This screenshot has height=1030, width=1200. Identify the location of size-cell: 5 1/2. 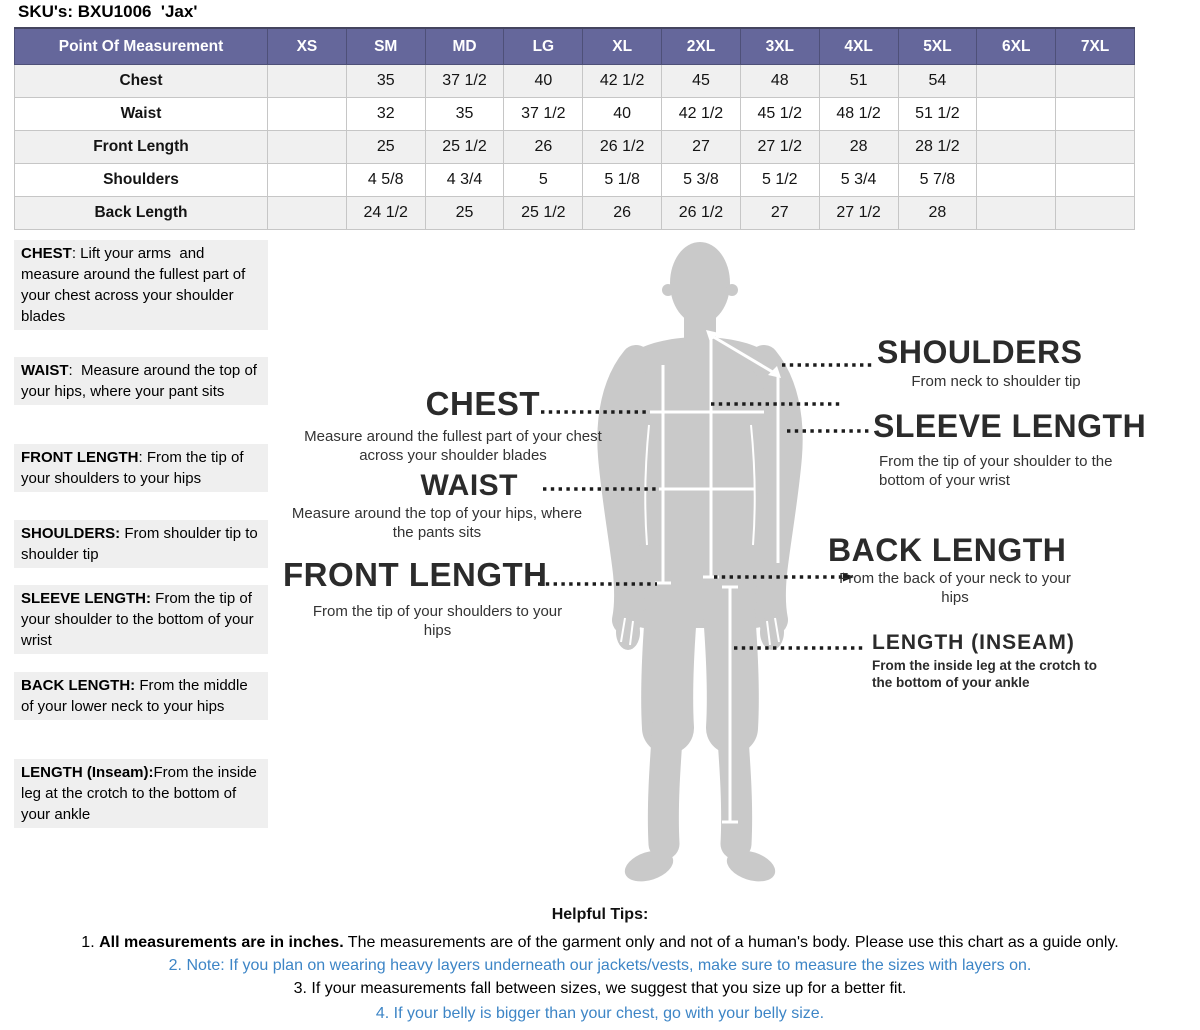
(779, 180).